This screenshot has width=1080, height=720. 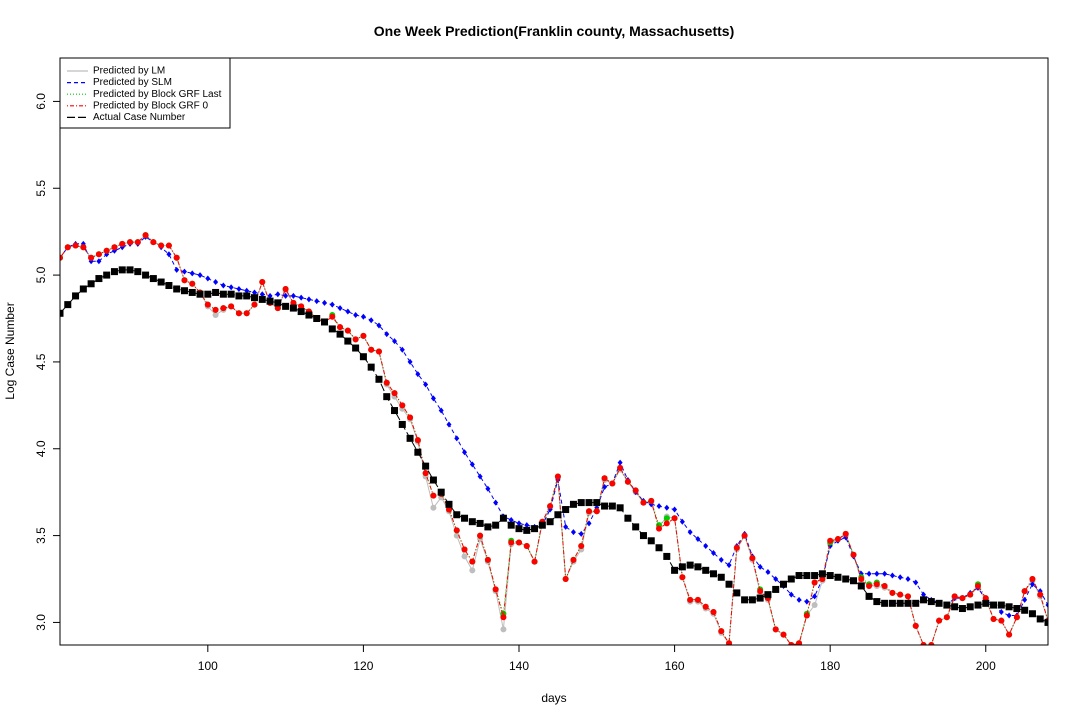 I want to click on legend-label: Predicted by Block GRF Last, so click(x=157, y=94).